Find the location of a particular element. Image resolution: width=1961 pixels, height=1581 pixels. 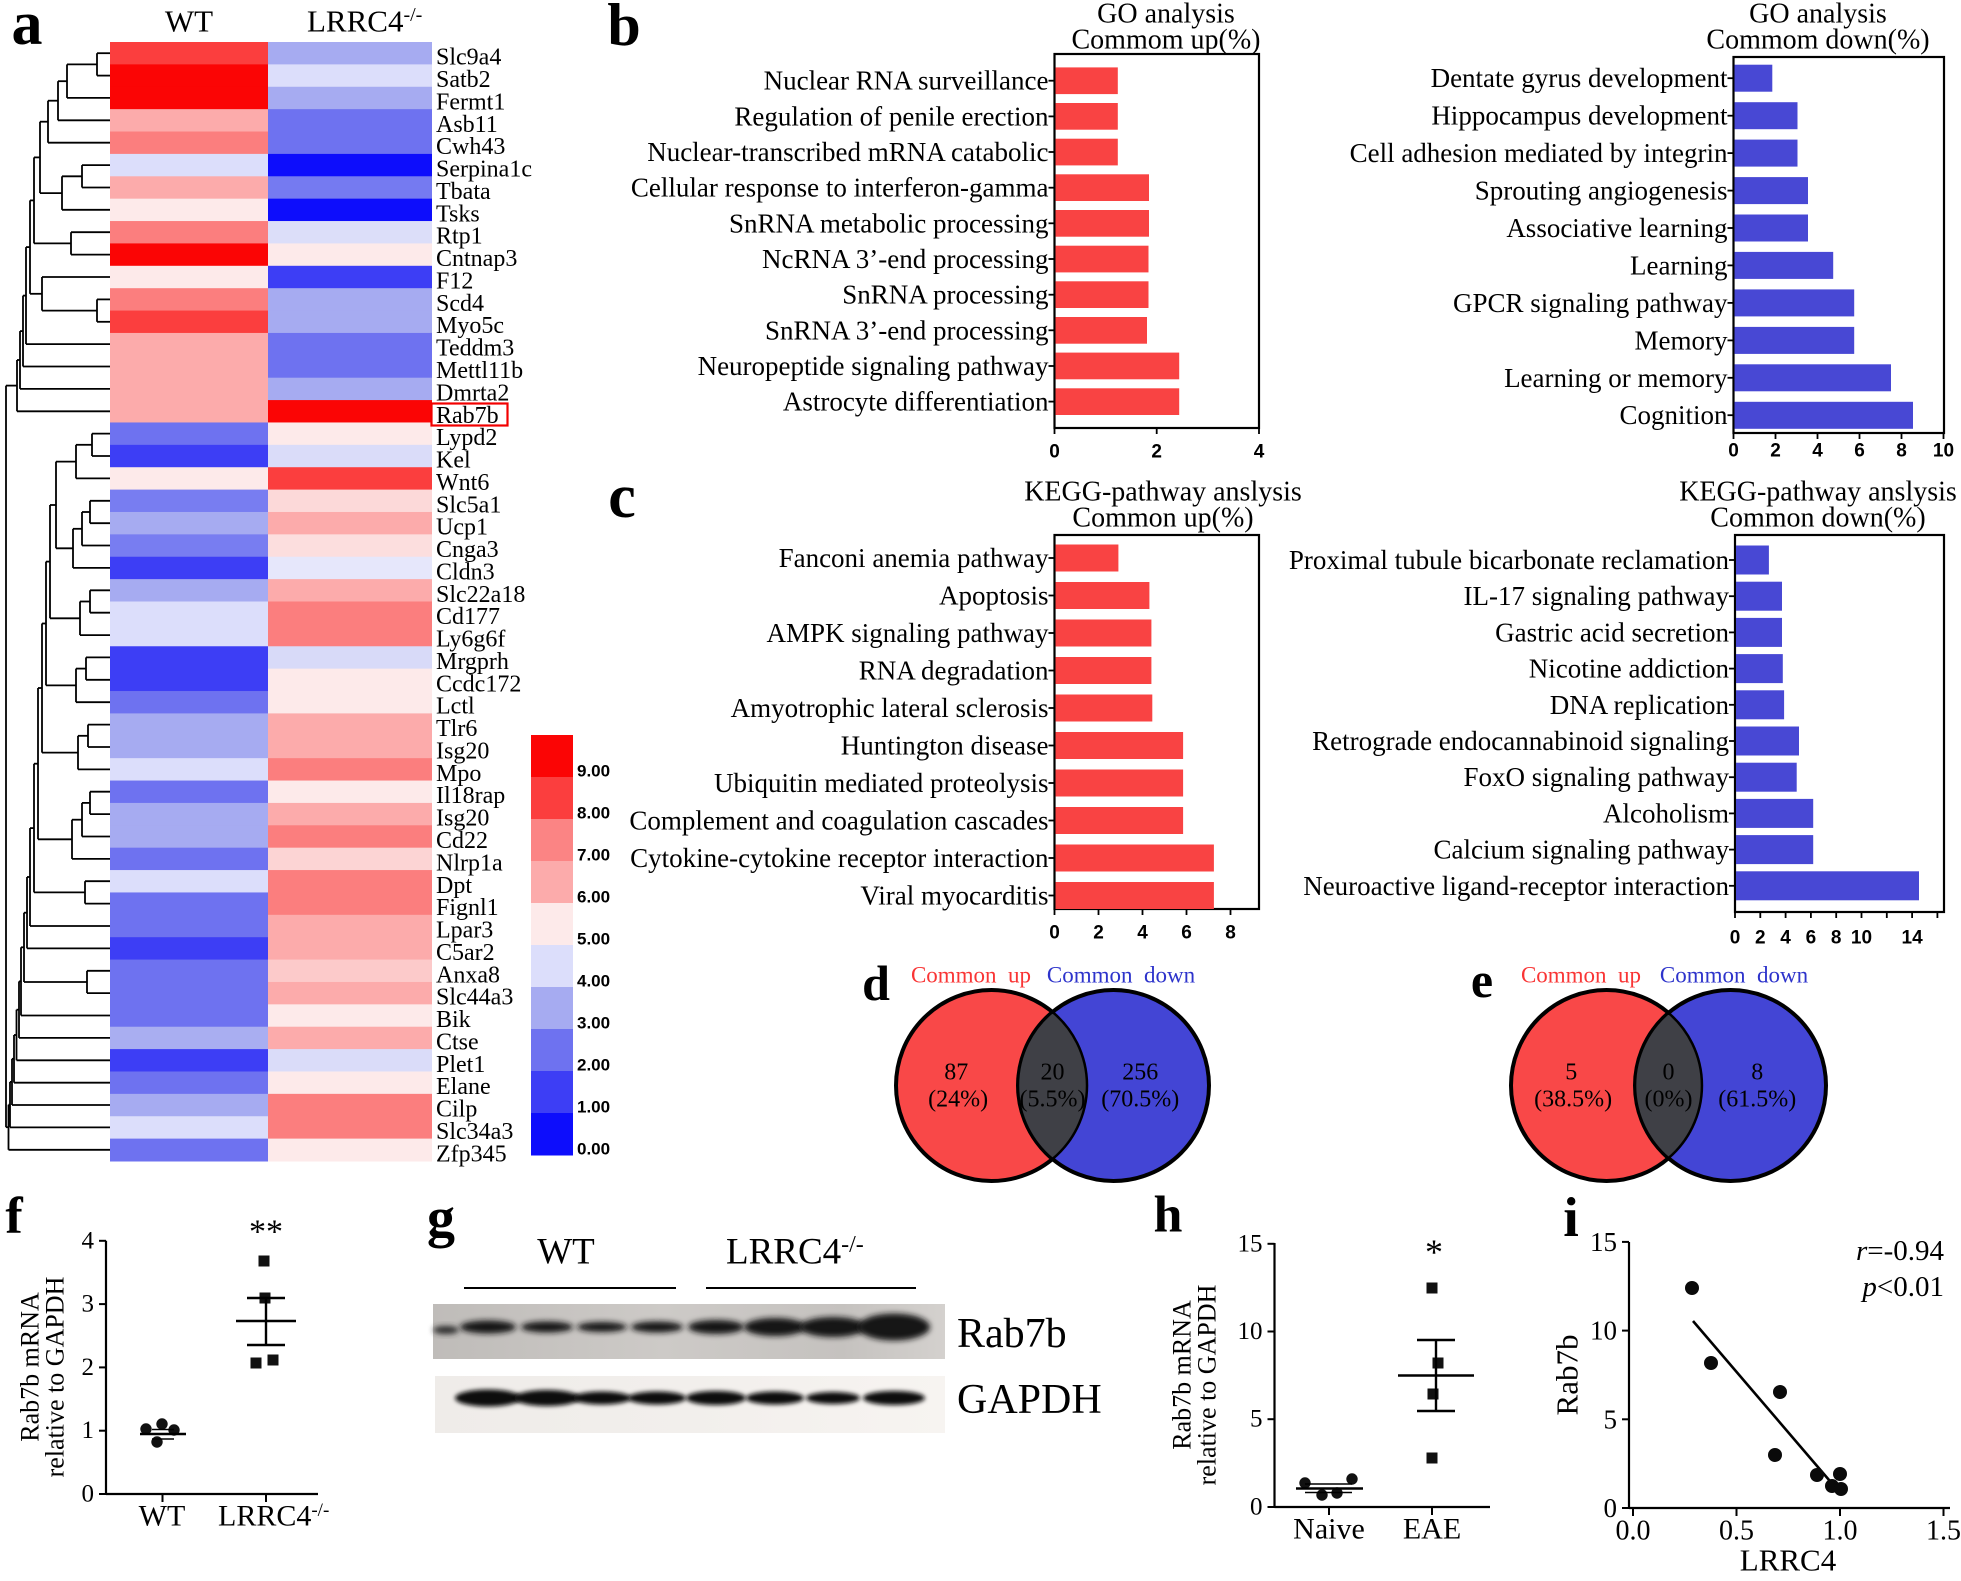

svg-text: LRRC4 is located at coordinates (1788, 1560).